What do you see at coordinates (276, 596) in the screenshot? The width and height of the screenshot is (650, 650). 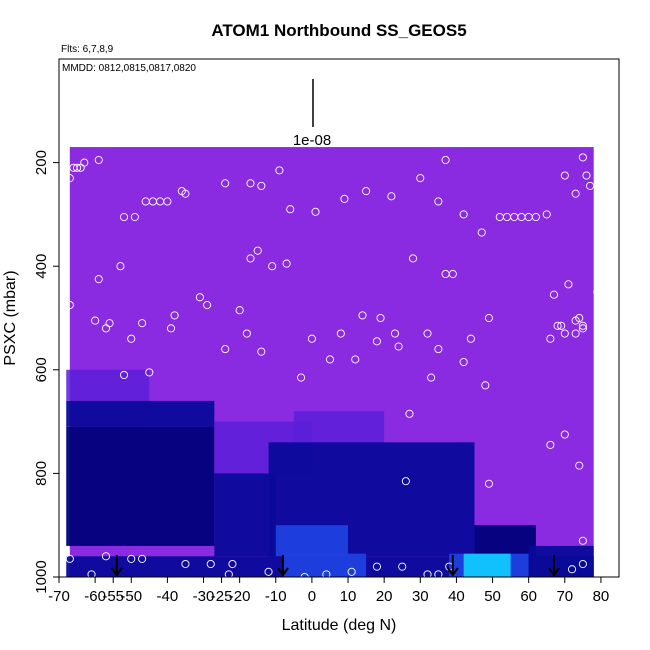 I see `x-tick-label: -10` at bounding box center [276, 596].